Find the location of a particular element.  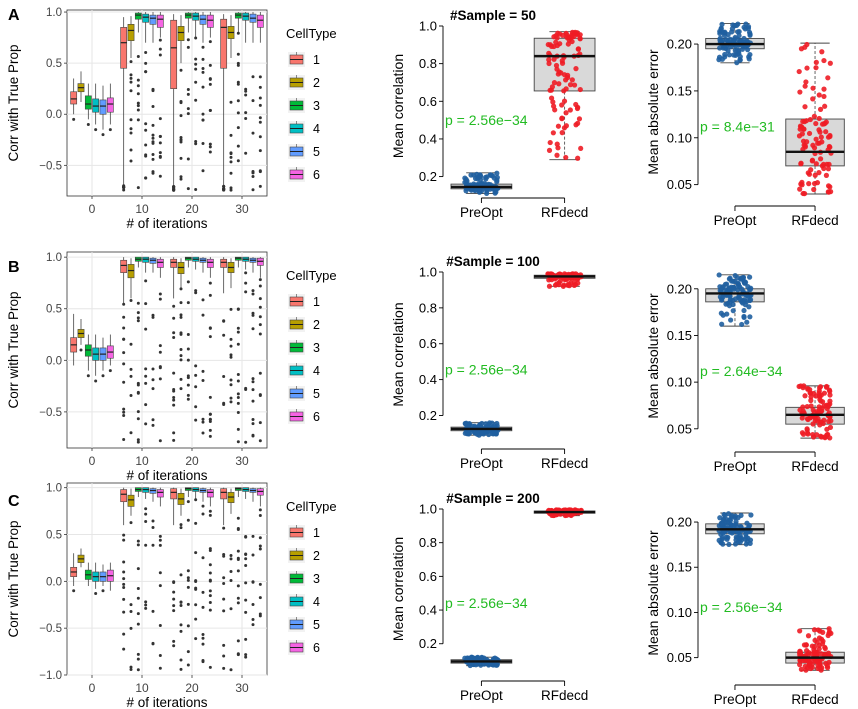

x-tick-label: 20 is located at coordinates (192, 461).